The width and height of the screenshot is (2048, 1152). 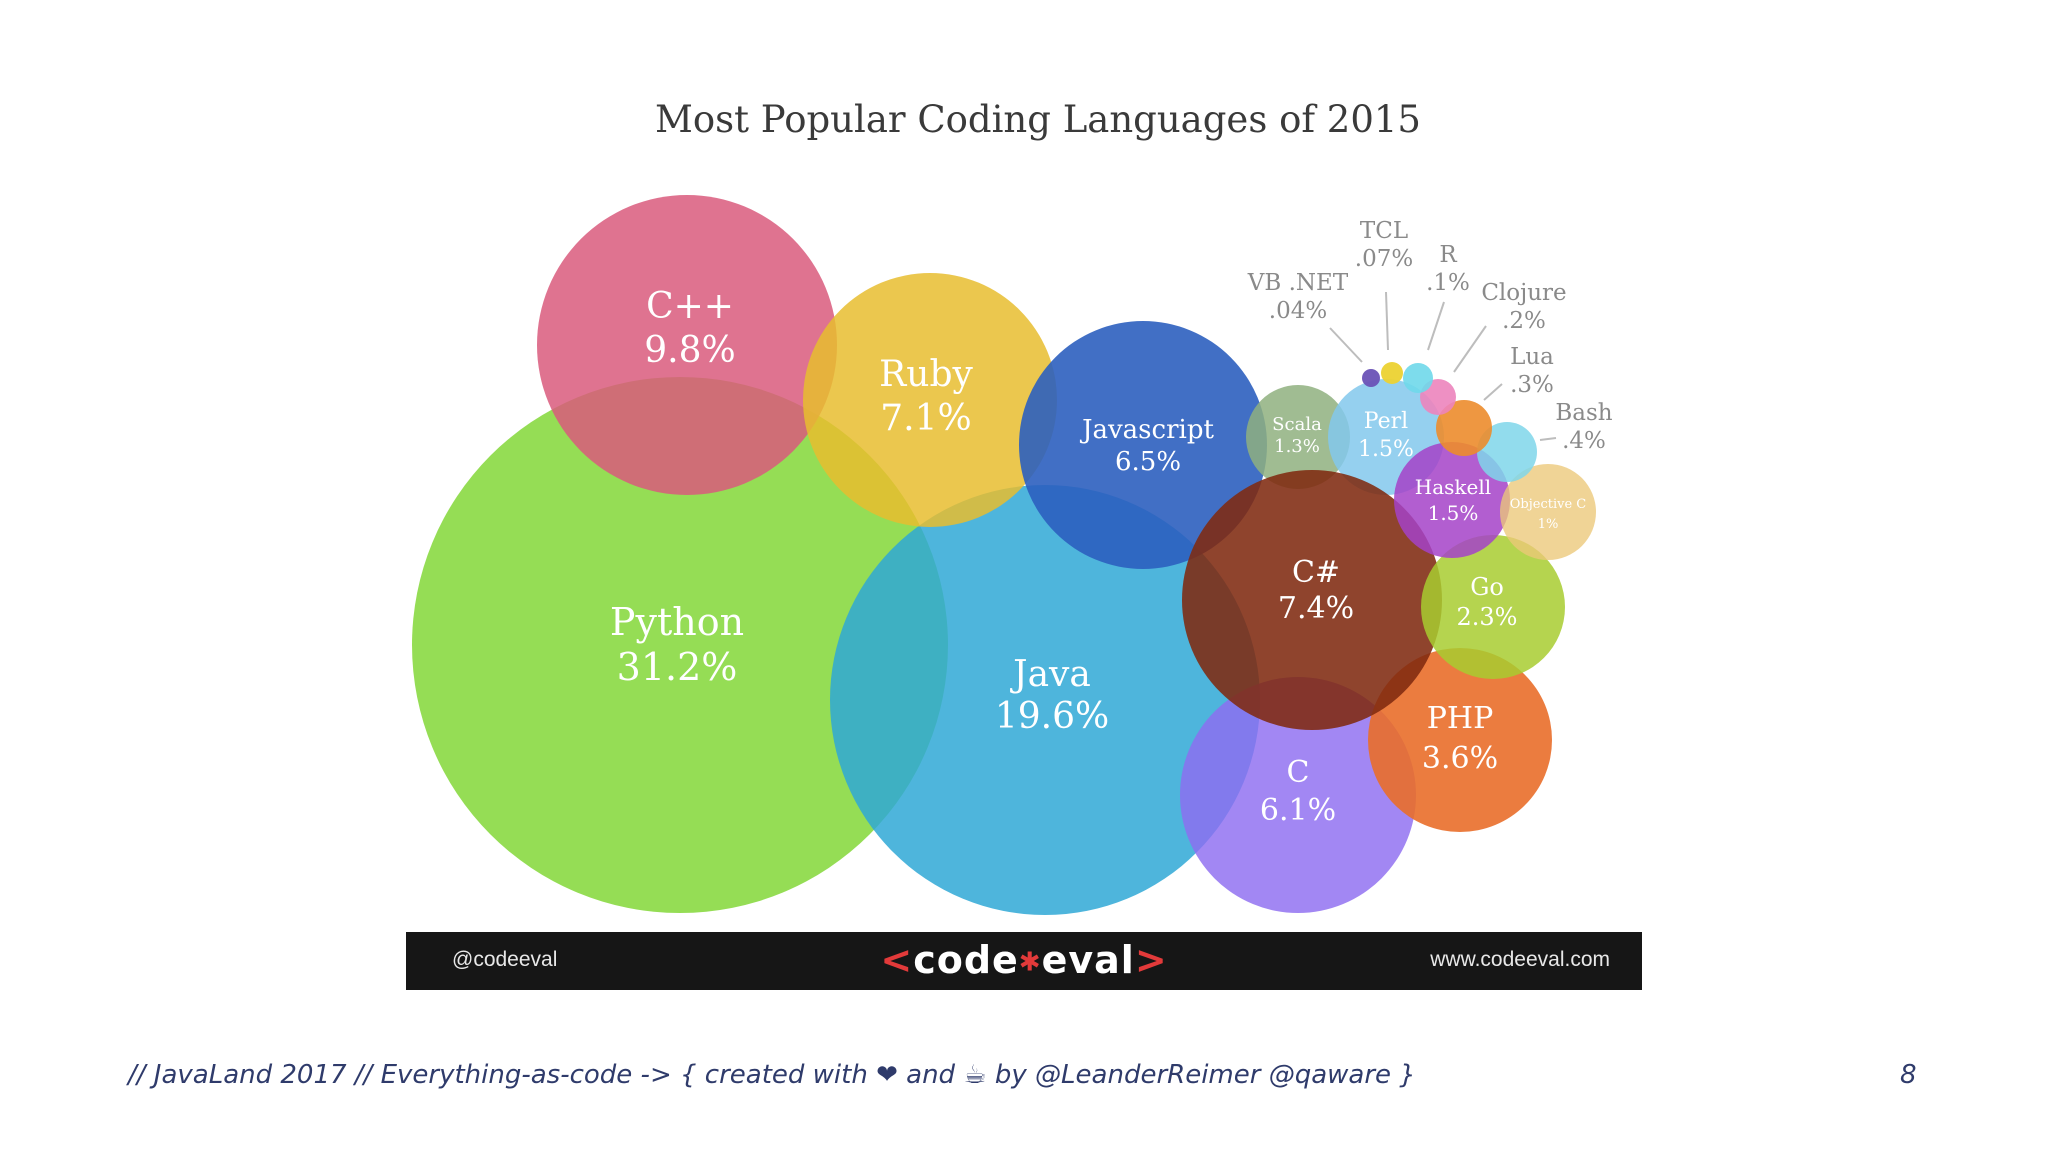 I want to click on callout-value-r: .1%, so click(x=1448, y=283).